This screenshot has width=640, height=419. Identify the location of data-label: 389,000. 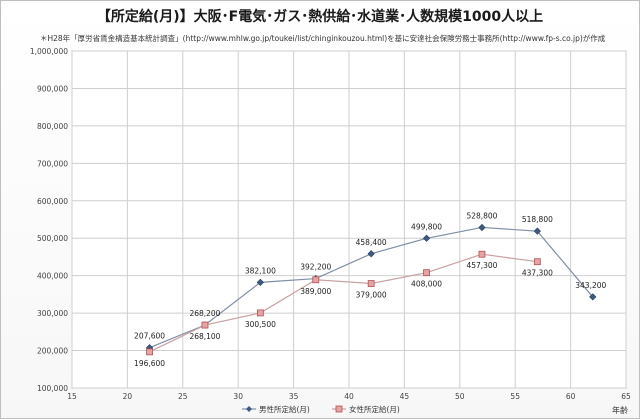
(315, 291).